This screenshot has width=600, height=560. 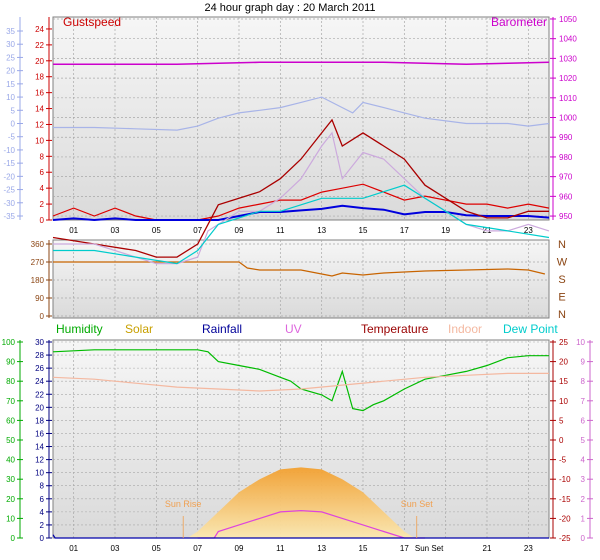 What do you see at coordinates (39, 447) in the screenshot?
I see `rain-tick-label: 14` at bounding box center [39, 447].